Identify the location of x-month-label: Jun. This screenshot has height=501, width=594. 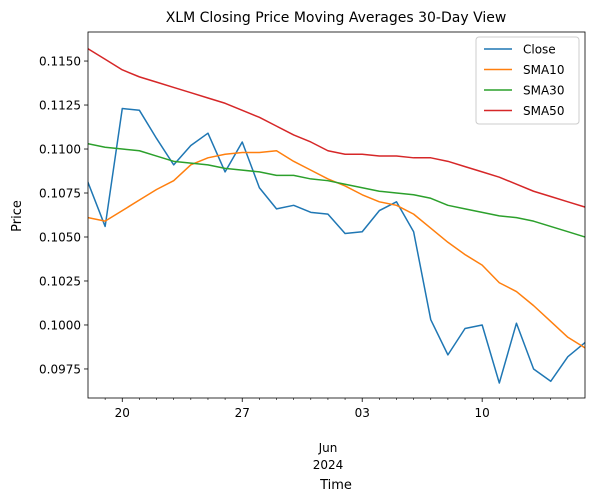
(328, 448).